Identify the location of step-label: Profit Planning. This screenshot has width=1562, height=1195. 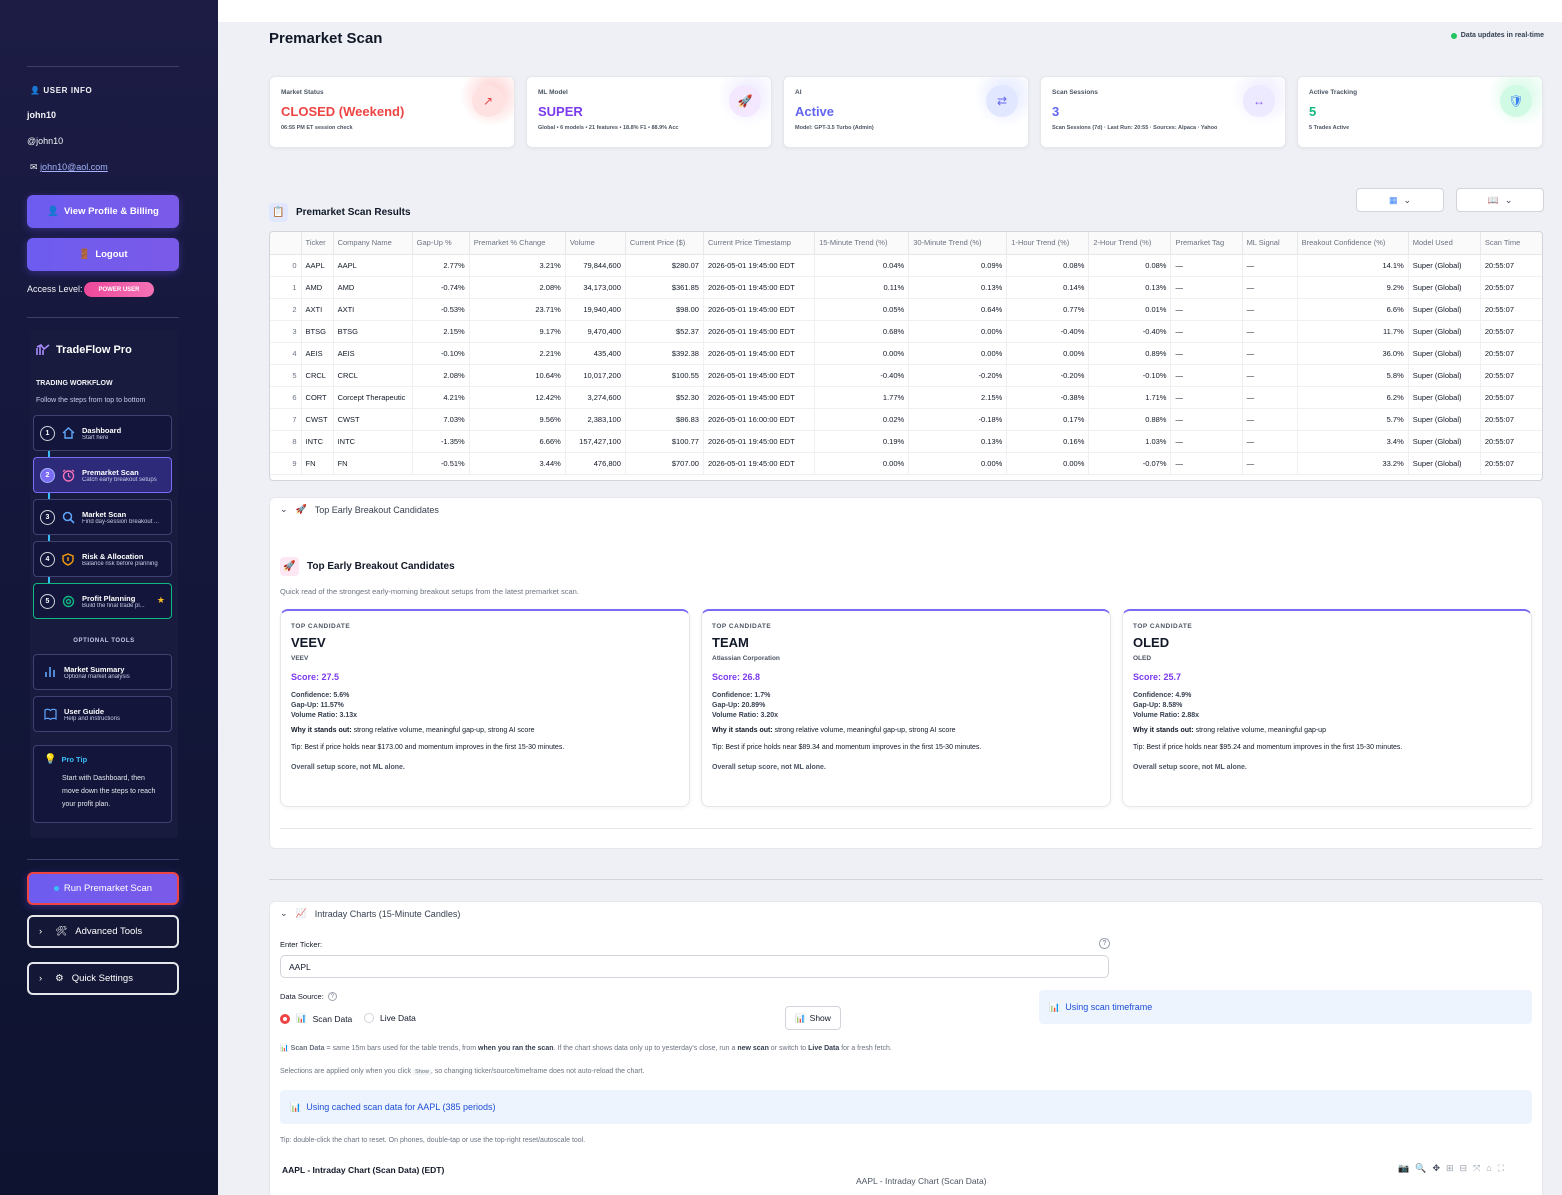
(109, 598).